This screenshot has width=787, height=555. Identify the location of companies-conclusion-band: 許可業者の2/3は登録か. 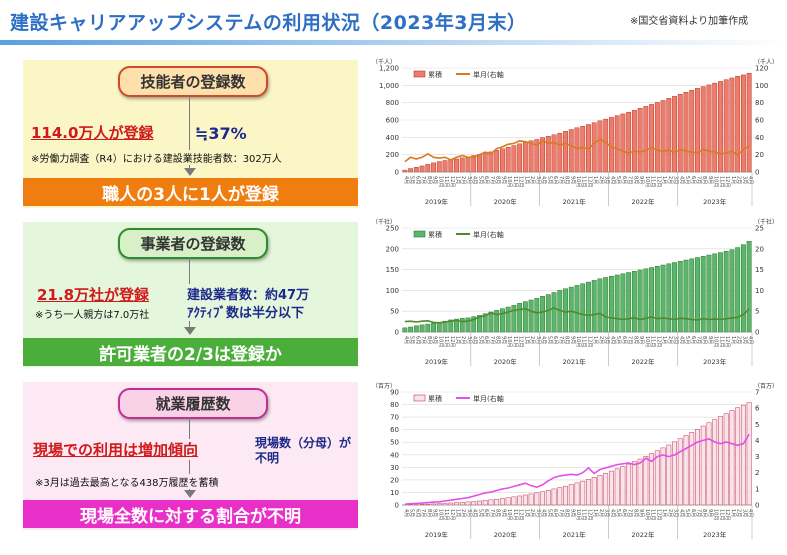
(190, 352).